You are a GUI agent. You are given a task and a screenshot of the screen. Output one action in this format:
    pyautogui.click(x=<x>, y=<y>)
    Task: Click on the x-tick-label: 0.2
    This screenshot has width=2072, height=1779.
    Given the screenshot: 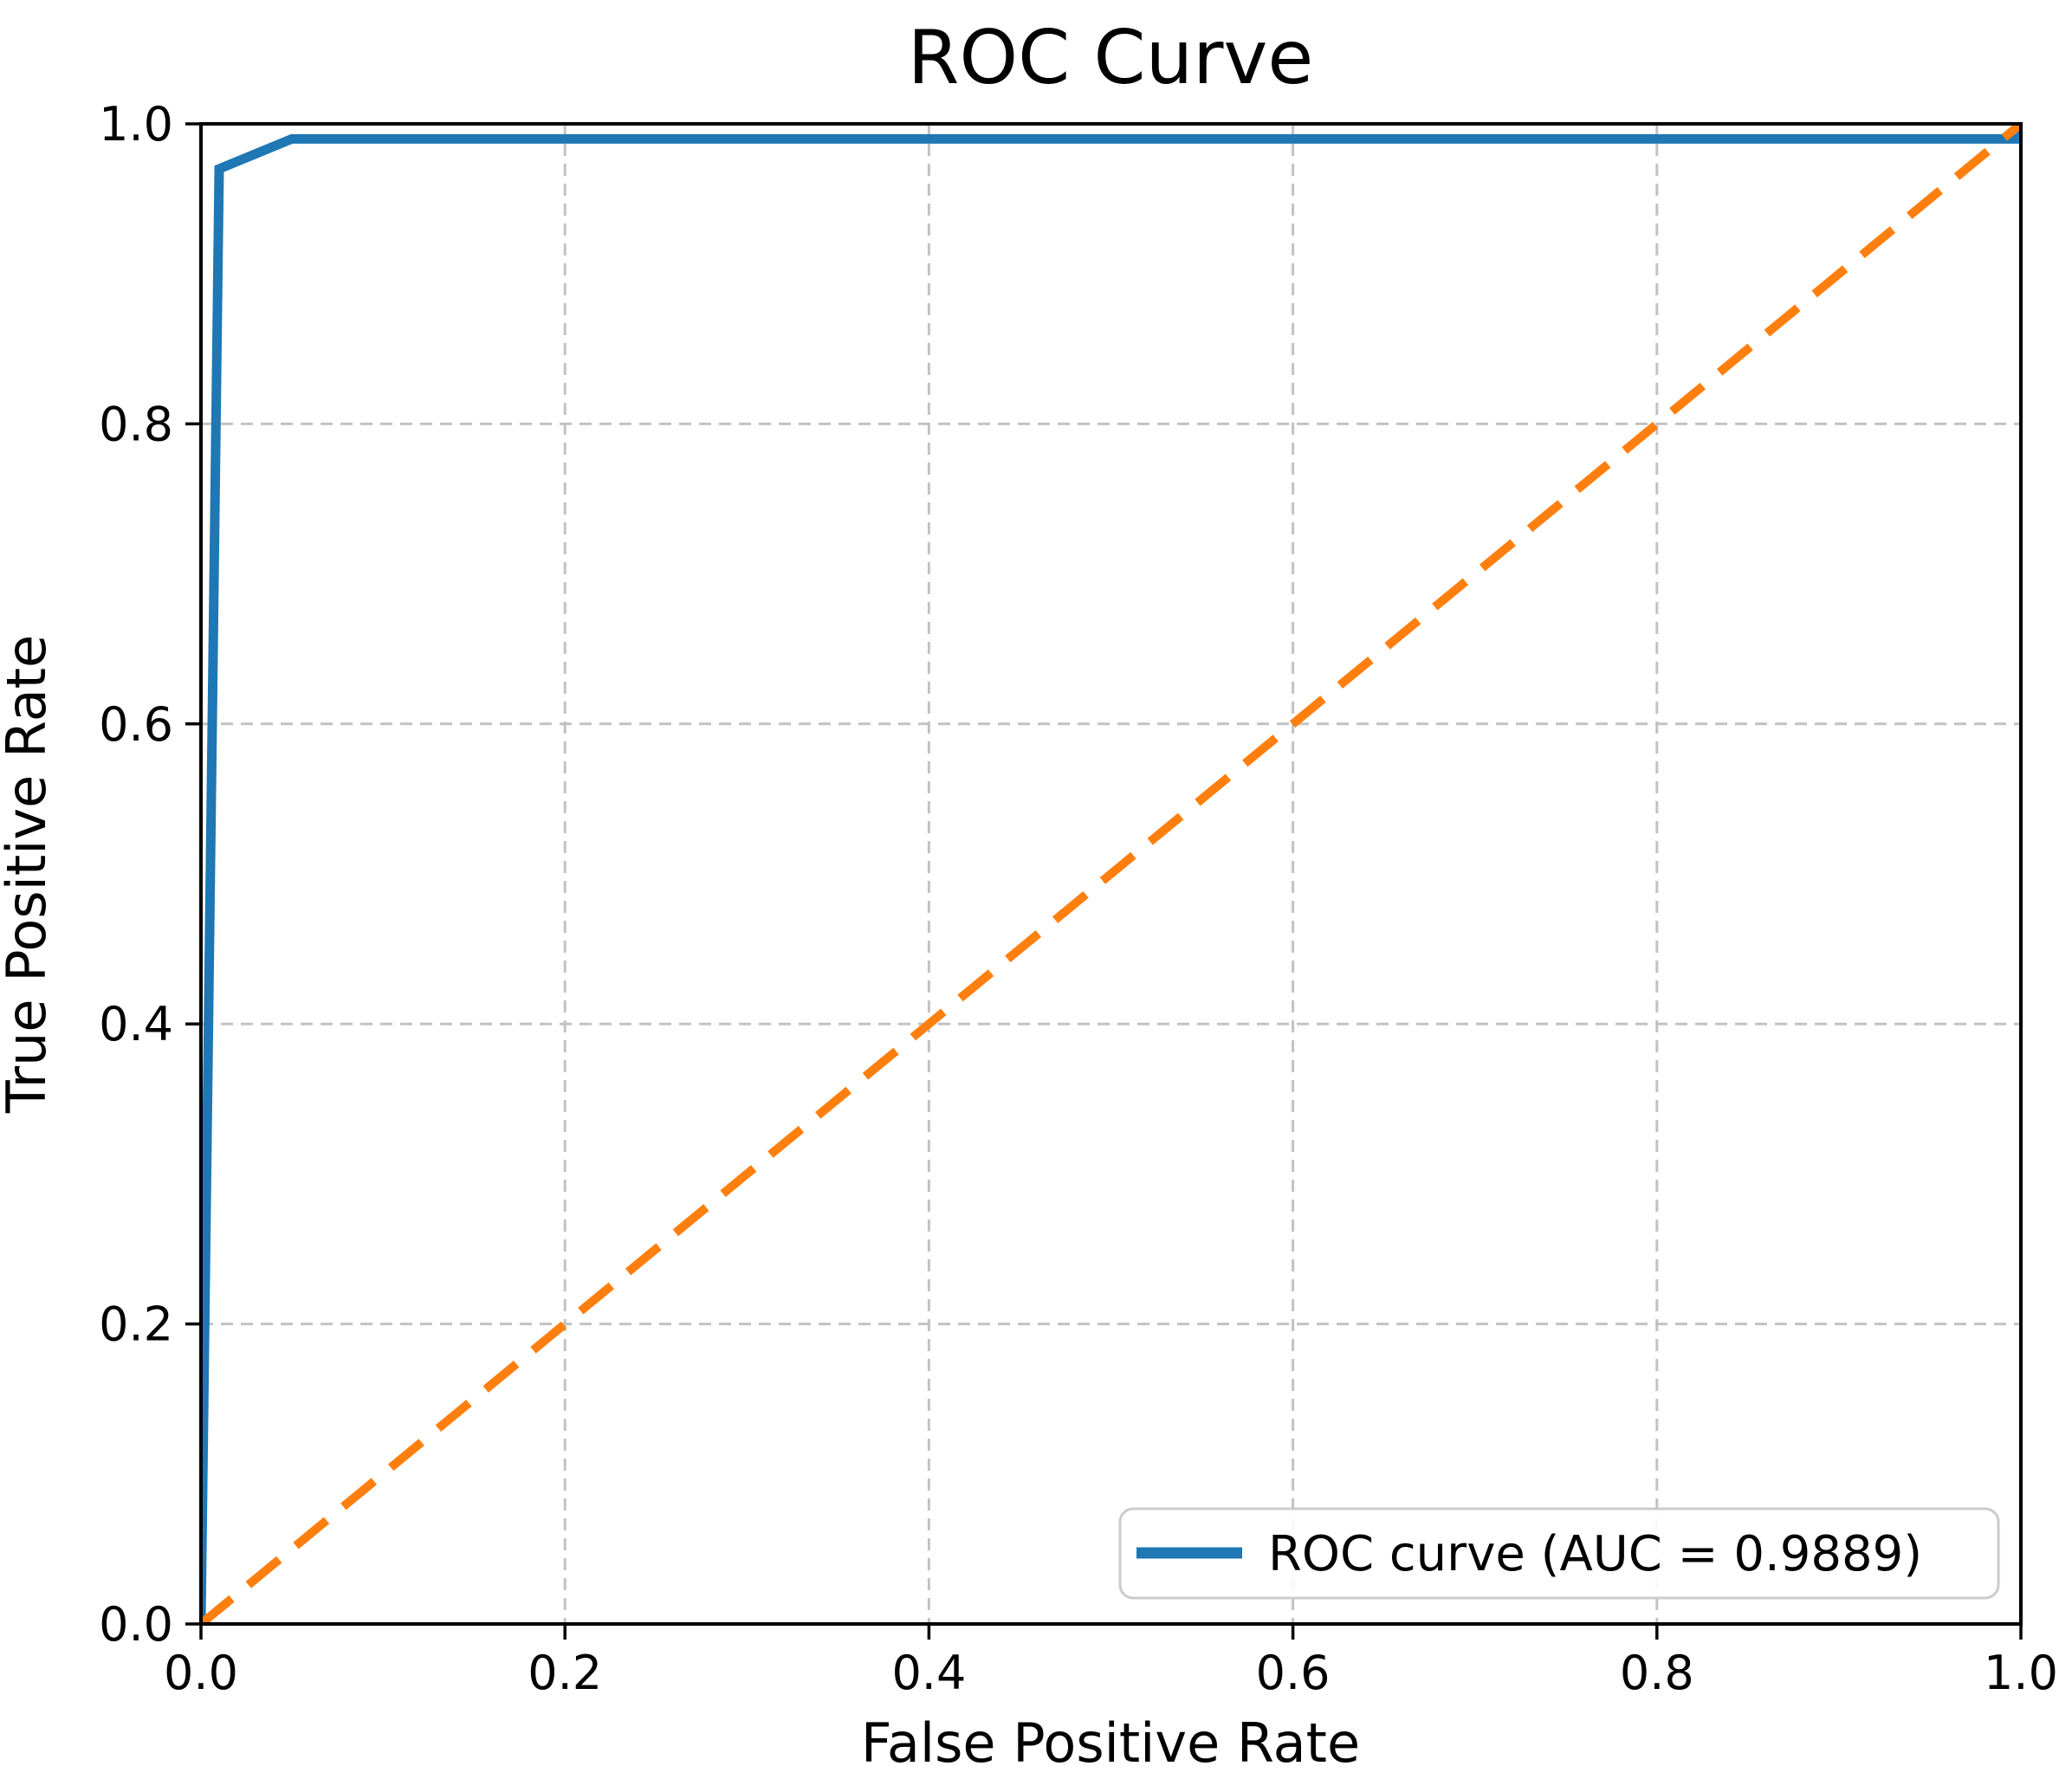 What is the action you would take?
    pyautogui.click(x=565, y=1673)
    